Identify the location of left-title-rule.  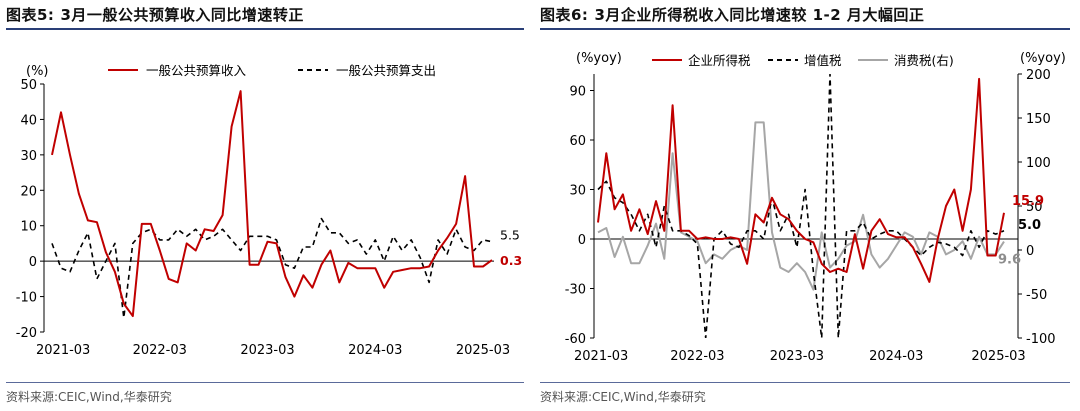
(265, 29).